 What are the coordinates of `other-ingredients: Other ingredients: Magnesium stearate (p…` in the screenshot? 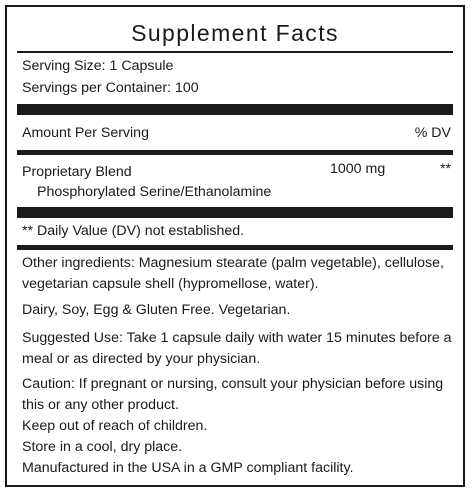 It's located at (233, 273).